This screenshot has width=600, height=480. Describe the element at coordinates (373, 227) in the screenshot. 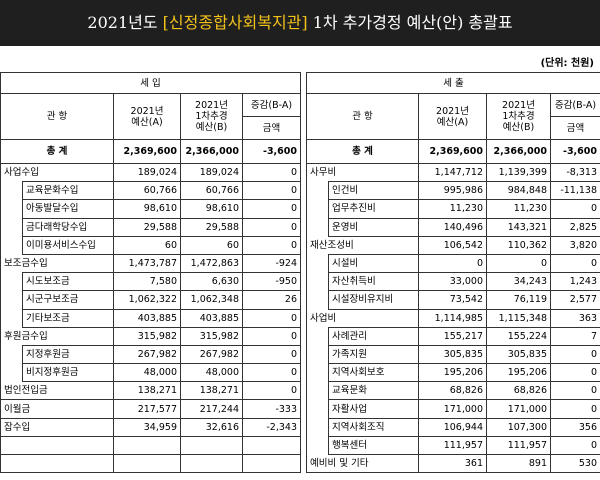

I see `item-name: 운영비` at that location.